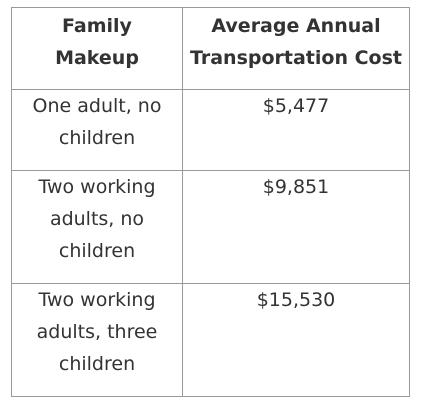  I want to click on header-average-annual-cost: Average Annual Transportation Cost, so click(296, 48).